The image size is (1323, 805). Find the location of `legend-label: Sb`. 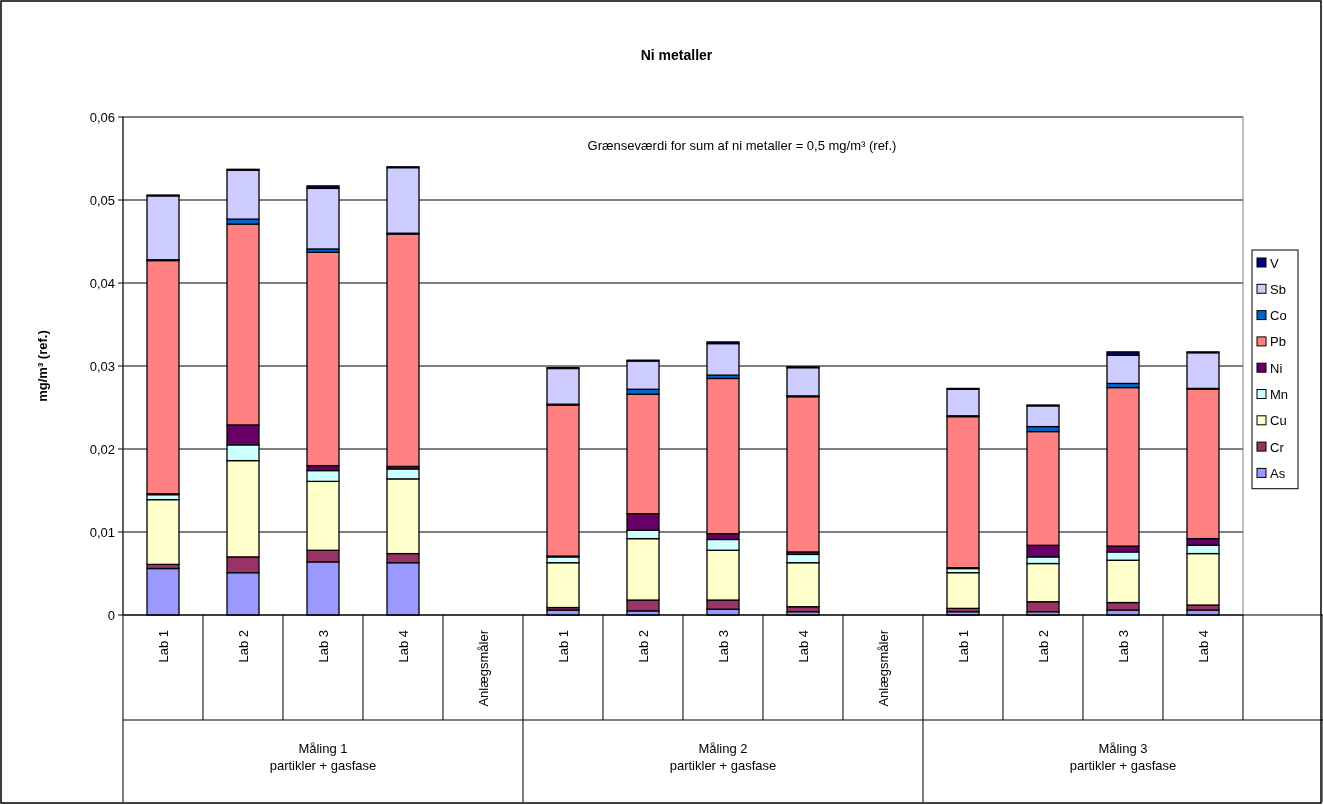

legend-label: Sb is located at coordinates (1278, 289).